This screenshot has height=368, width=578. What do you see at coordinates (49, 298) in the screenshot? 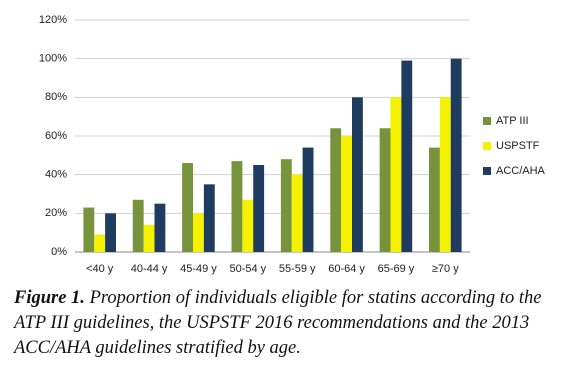
I see `caption-label: Figure 1.` at bounding box center [49, 298].